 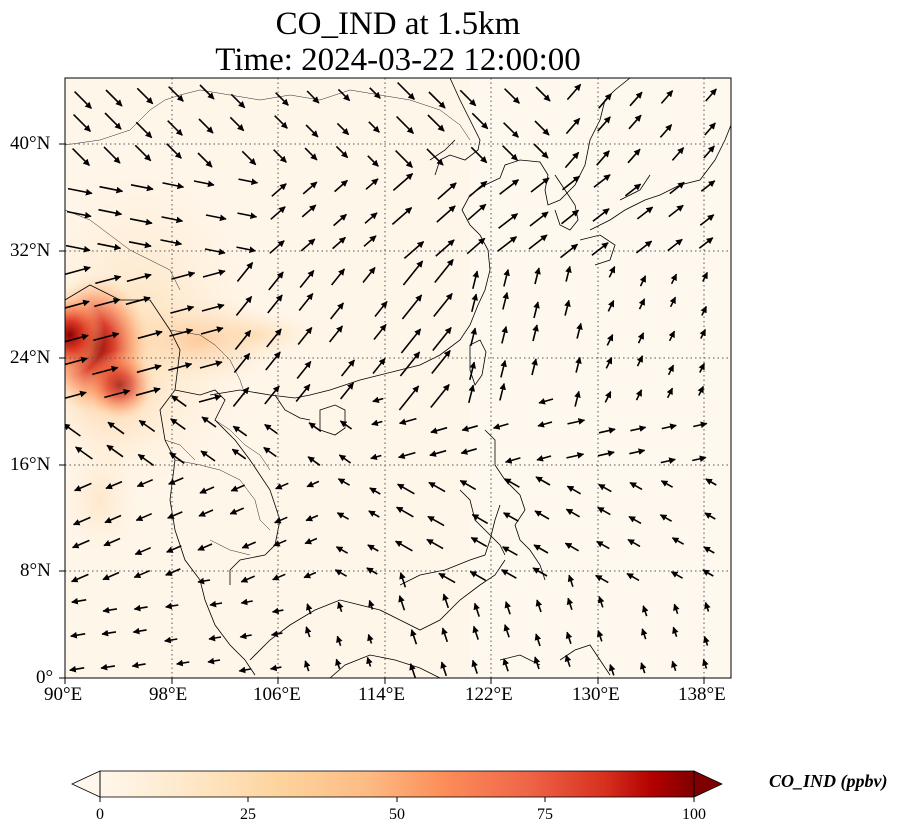 I want to click on x-tick-label: 114°E, so click(x=381, y=694).